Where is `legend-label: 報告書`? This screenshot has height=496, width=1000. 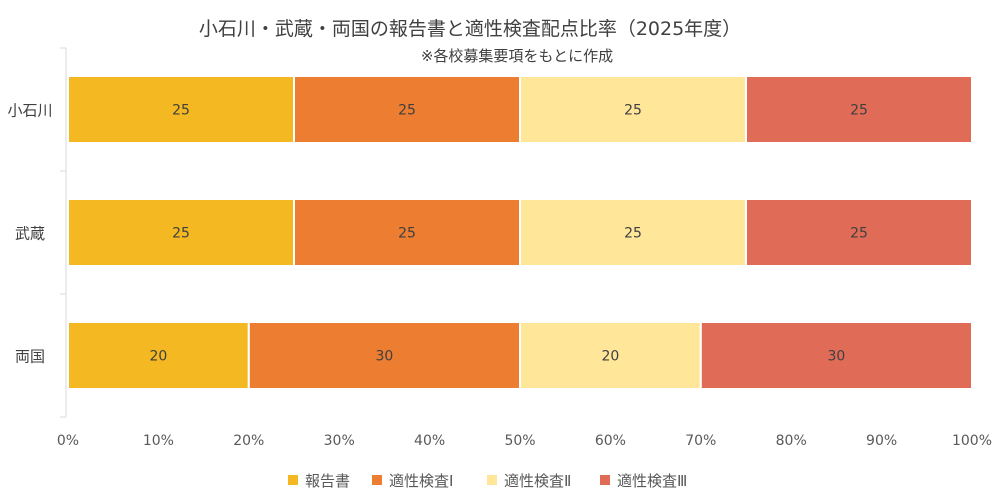 legend-label: 報告書 is located at coordinates (327, 481).